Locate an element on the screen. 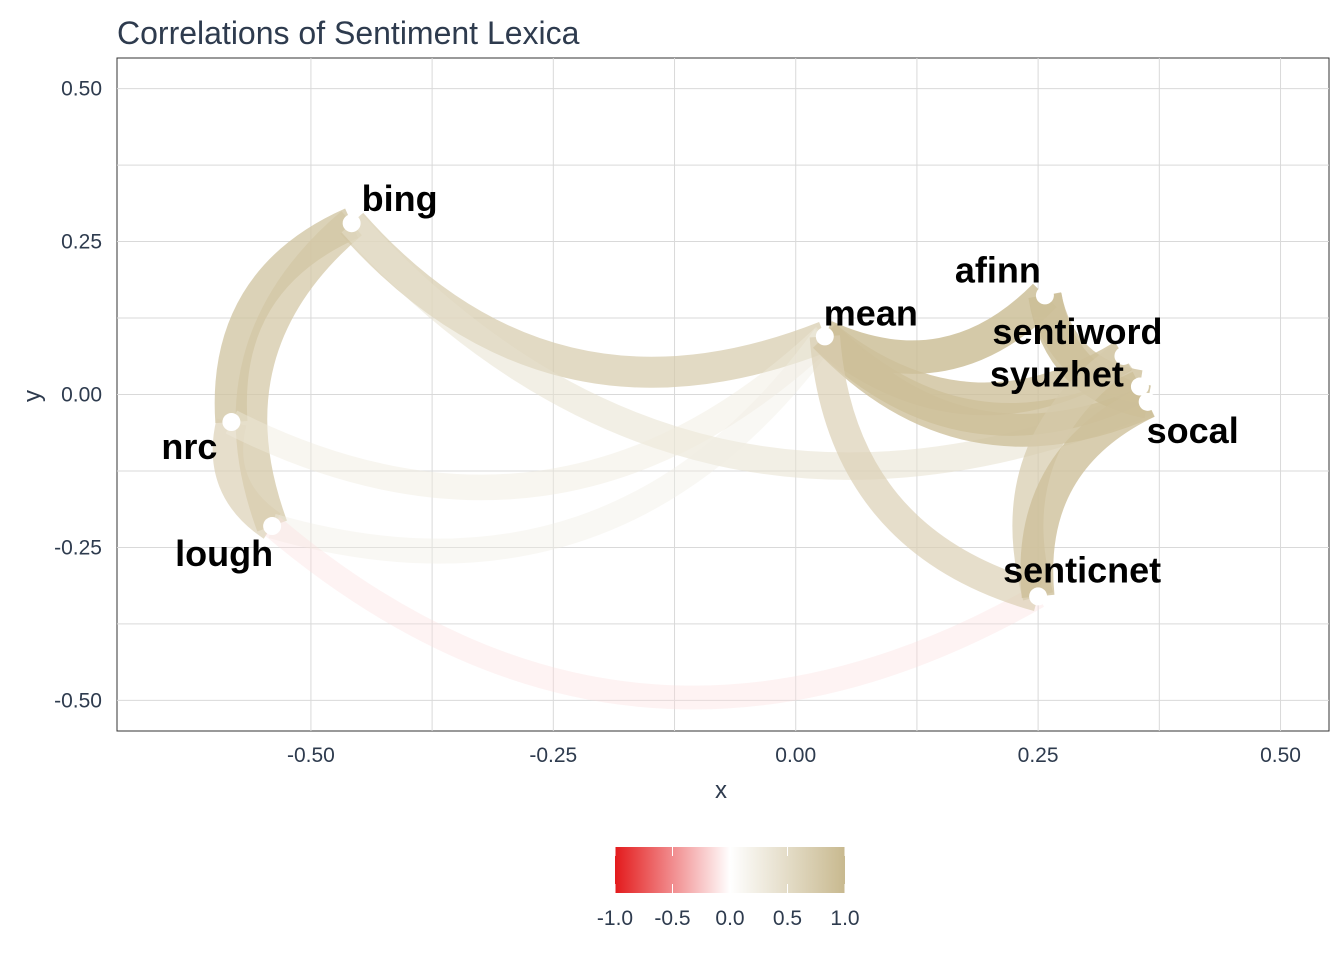  node-label-socal: socal is located at coordinates (1193, 430).